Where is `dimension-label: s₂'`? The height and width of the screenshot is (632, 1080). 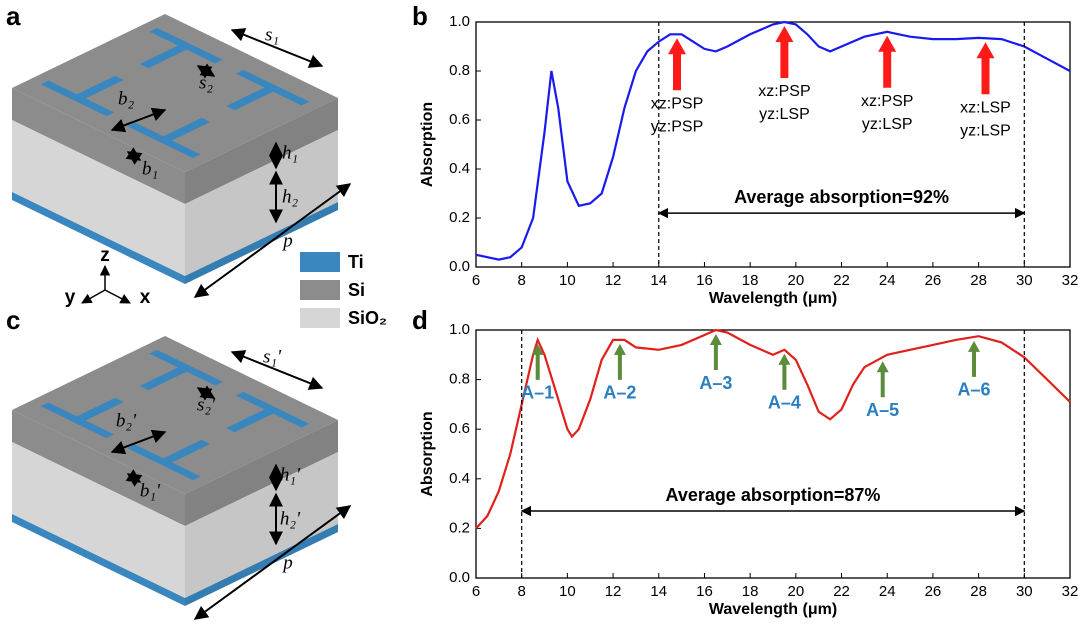
dimension-label: s₂' is located at coordinates (206, 404).